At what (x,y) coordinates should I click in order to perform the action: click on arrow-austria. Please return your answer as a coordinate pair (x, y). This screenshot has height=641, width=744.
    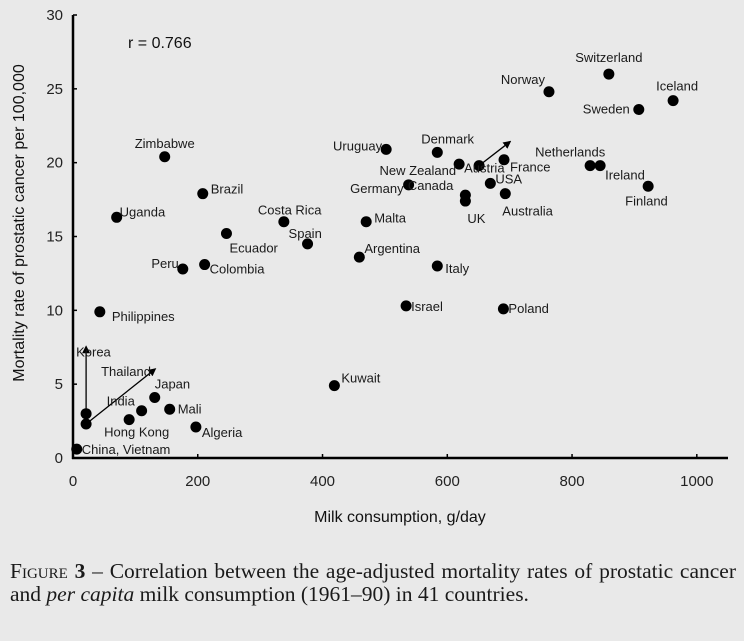
    Looking at the image, I should click on (495, 153).